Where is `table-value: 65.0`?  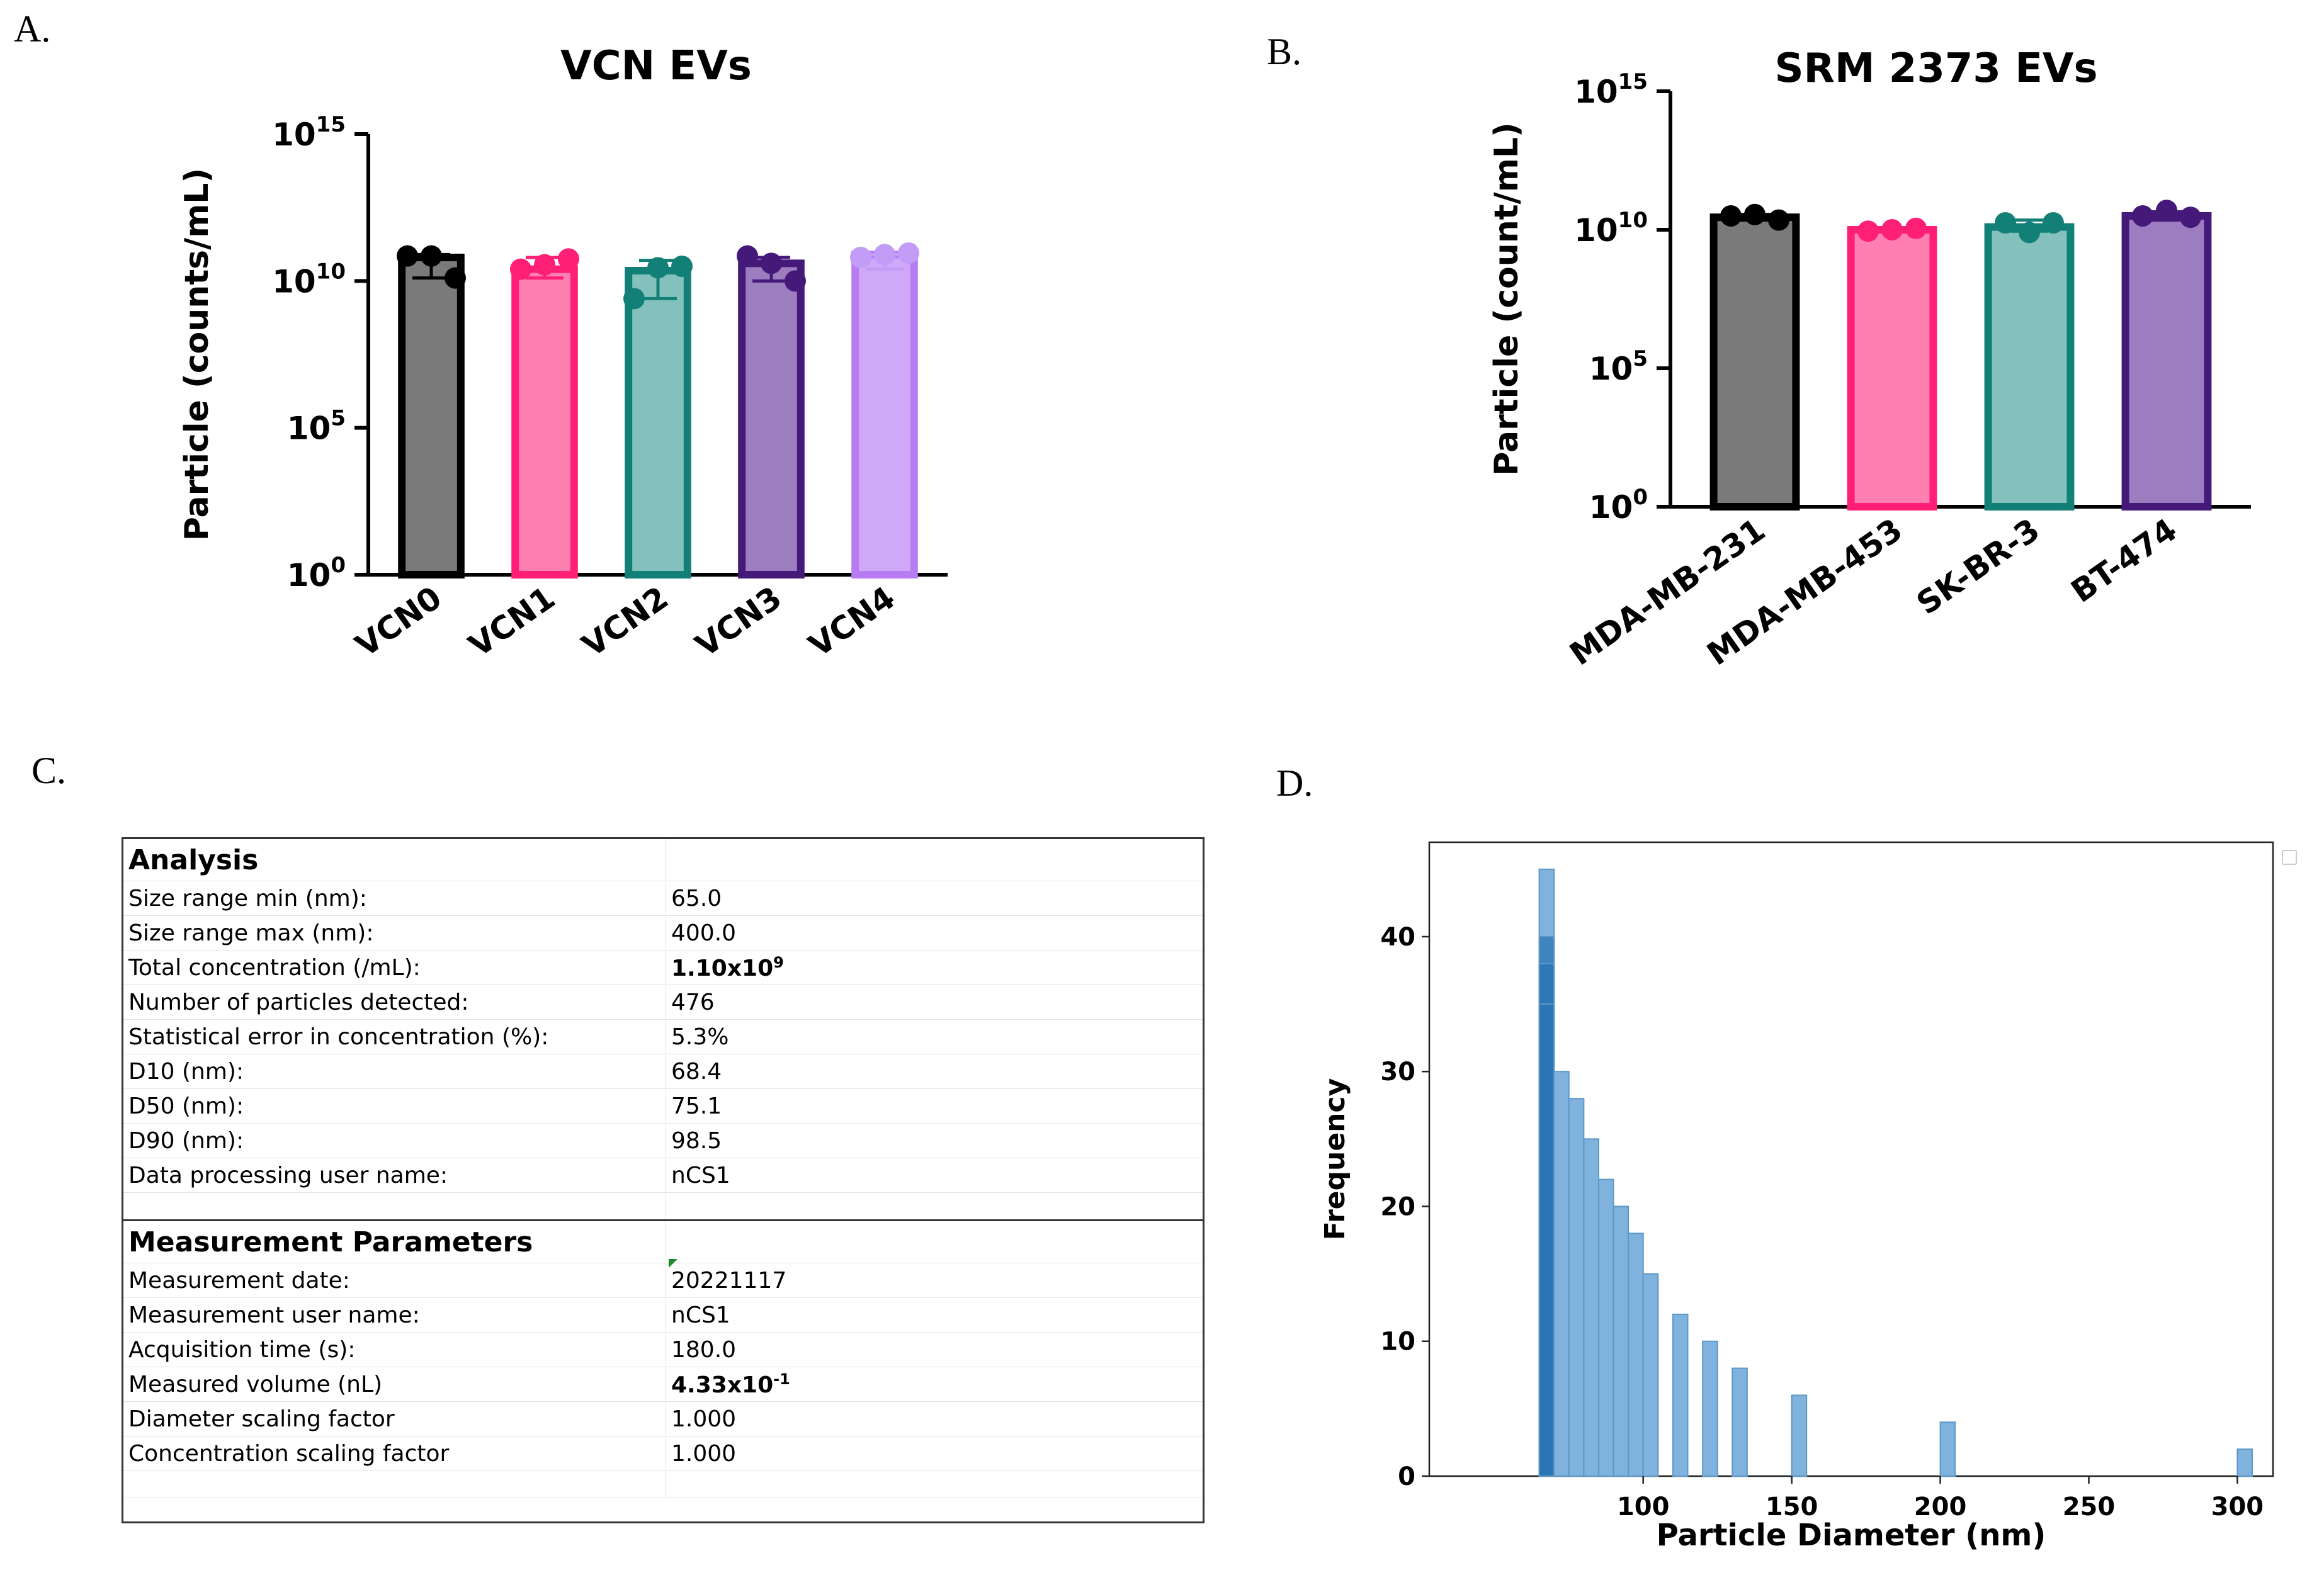 table-value: 65.0 is located at coordinates (696, 898).